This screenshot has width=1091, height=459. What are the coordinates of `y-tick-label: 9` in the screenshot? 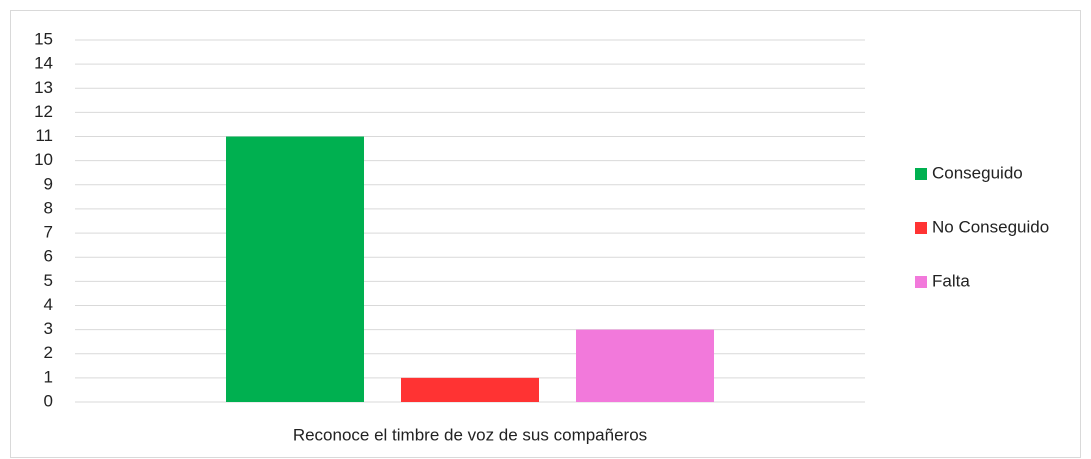 It's located at (48, 183).